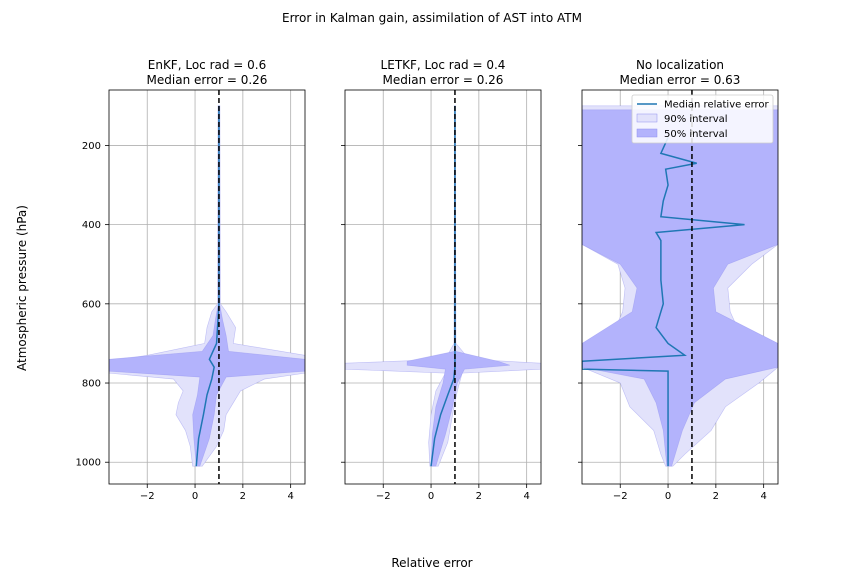 The width and height of the screenshot is (864, 580). What do you see at coordinates (91, 225) in the screenshot?
I see `y-tick-label: 400` at bounding box center [91, 225].